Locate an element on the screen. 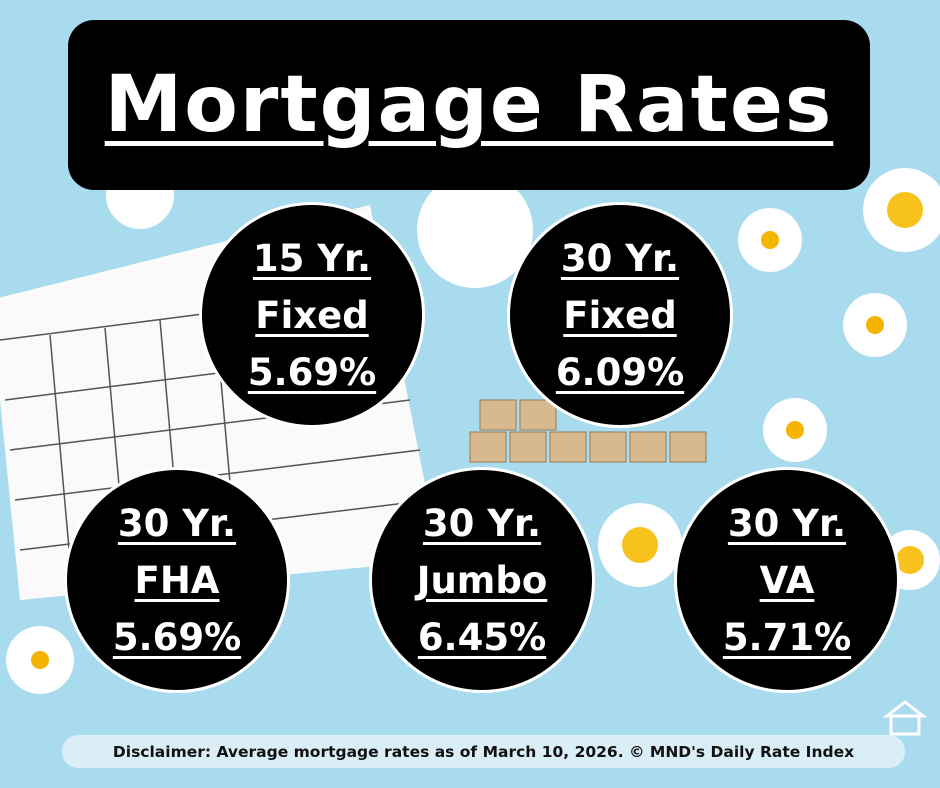 The image size is (940, 788). rate-card: 30 Yr. FHA 5.69% is located at coordinates (177, 580).